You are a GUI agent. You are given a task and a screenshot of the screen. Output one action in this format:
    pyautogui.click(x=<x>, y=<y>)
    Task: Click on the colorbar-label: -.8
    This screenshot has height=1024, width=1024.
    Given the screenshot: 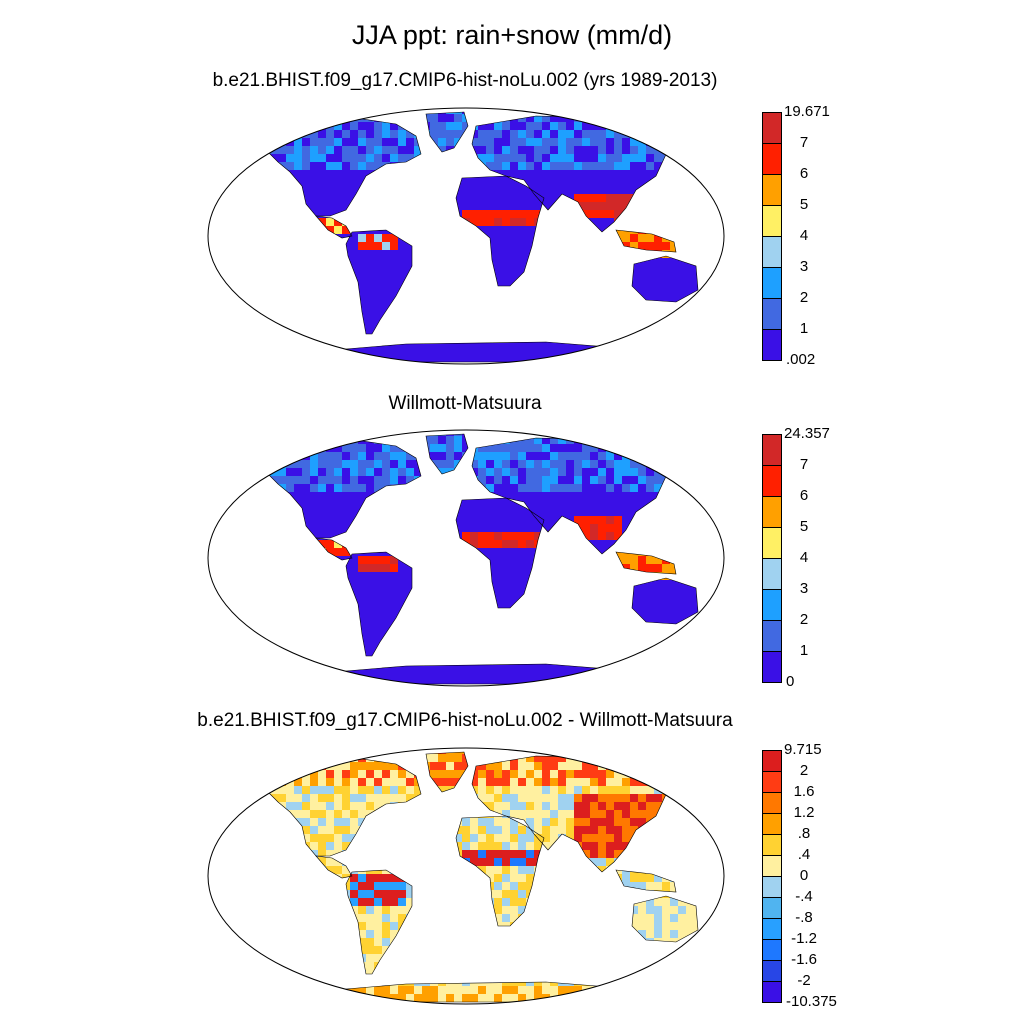 What is the action you would take?
    pyautogui.click(x=804, y=917)
    